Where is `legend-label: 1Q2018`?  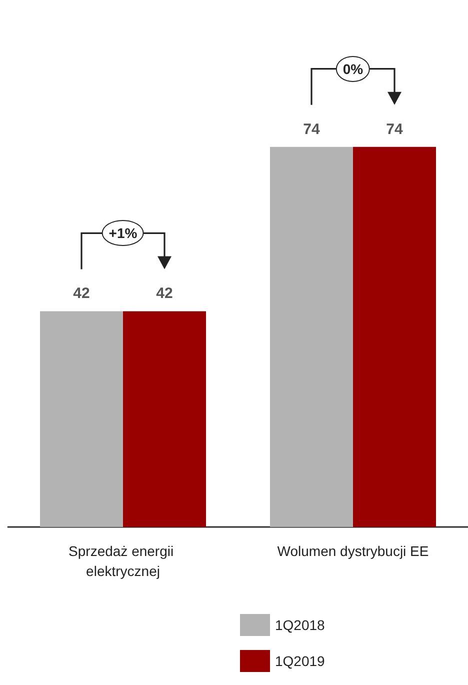 legend-label: 1Q2018 is located at coordinates (300, 625).